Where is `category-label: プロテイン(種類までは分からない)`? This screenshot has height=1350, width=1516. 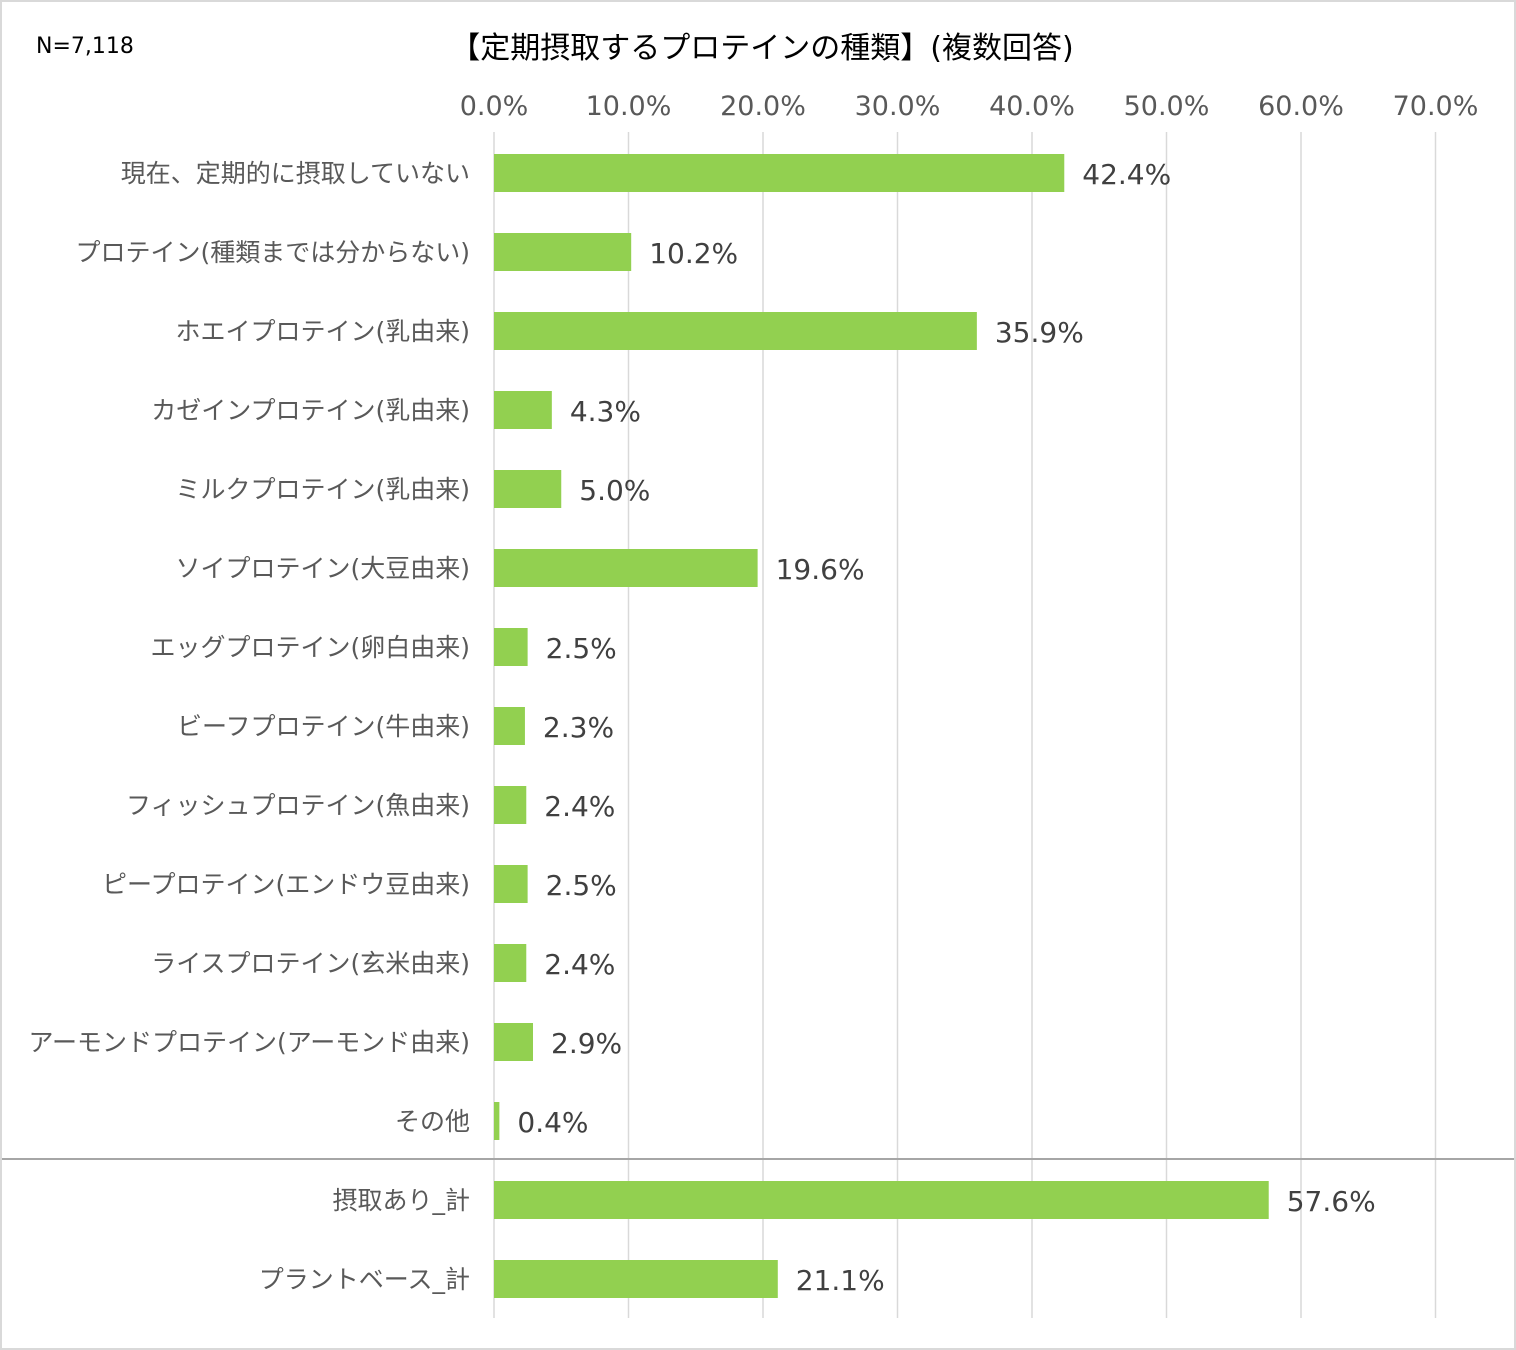
category-label: プロテイン(種類までは分からない) is located at coordinates (272, 252).